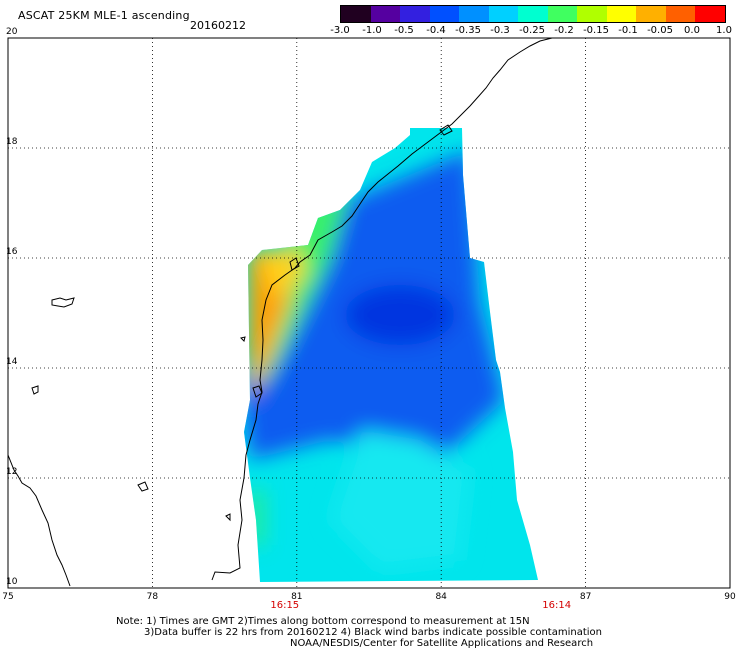 This screenshot has height=650, width=740. I want to click on swath-cyan-south, so click(400, 500).